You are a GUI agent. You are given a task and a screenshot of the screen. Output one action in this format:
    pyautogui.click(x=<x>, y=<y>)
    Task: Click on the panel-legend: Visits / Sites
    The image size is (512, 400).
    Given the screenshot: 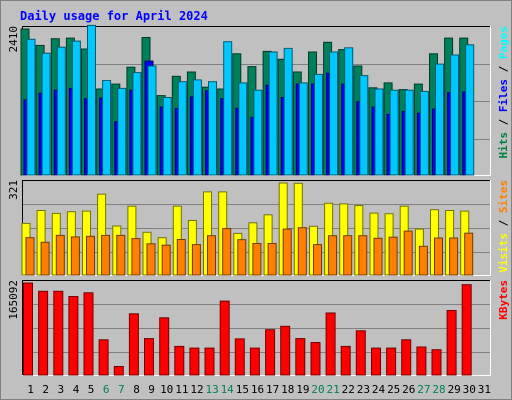 What is the action you would take?
    pyautogui.click(x=503, y=226)
    